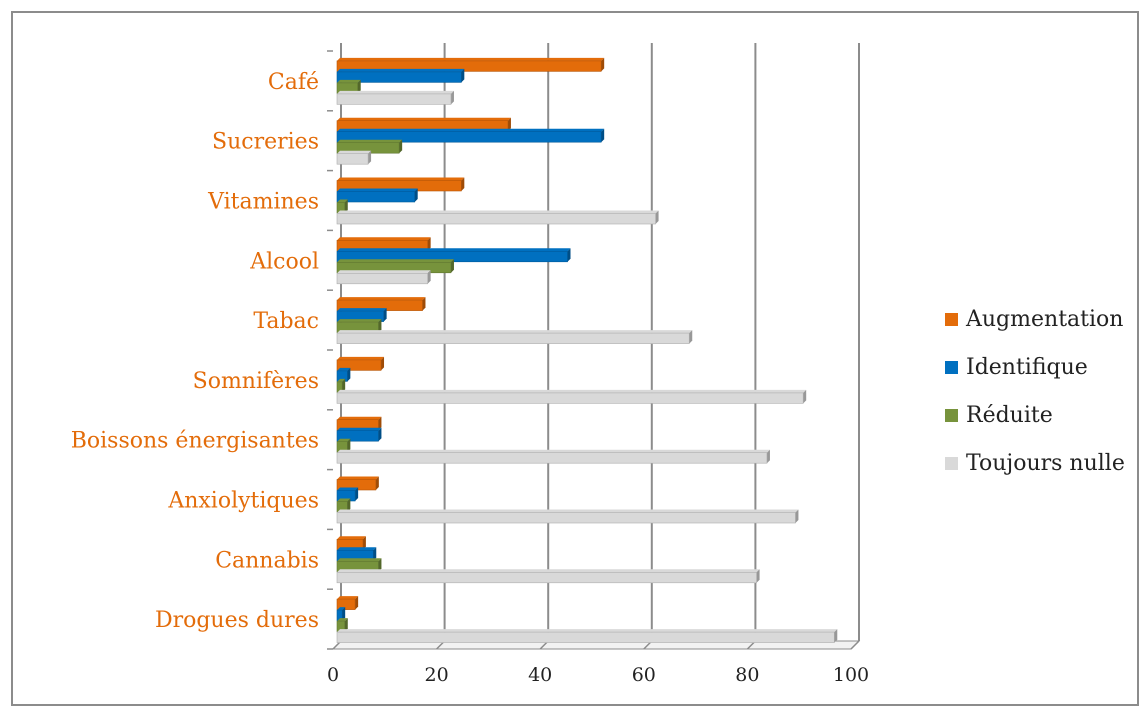 This screenshot has height=713, width=1144. I want to click on legend-item: Réduite, so click(1035, 415).